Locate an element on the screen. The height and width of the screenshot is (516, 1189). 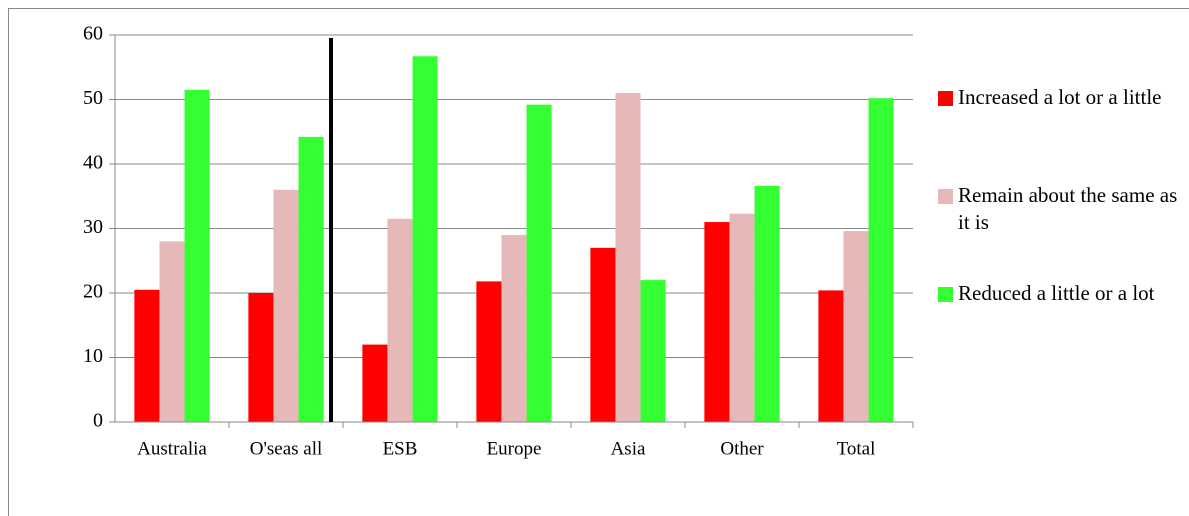
y-tick-label: 10 is located at coordinates (93, 356).